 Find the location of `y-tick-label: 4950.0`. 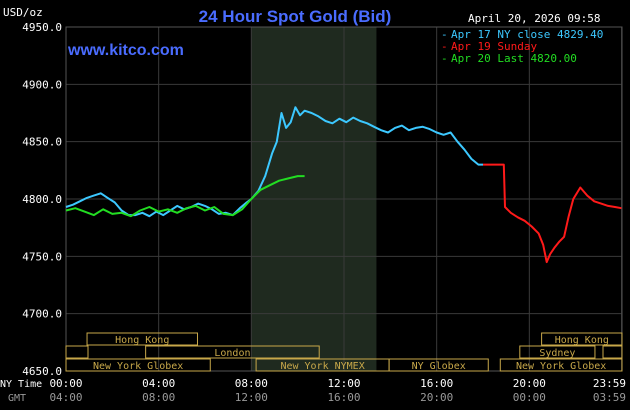

y-tick-label: 4950.0 is located at coordinates (42, 27).